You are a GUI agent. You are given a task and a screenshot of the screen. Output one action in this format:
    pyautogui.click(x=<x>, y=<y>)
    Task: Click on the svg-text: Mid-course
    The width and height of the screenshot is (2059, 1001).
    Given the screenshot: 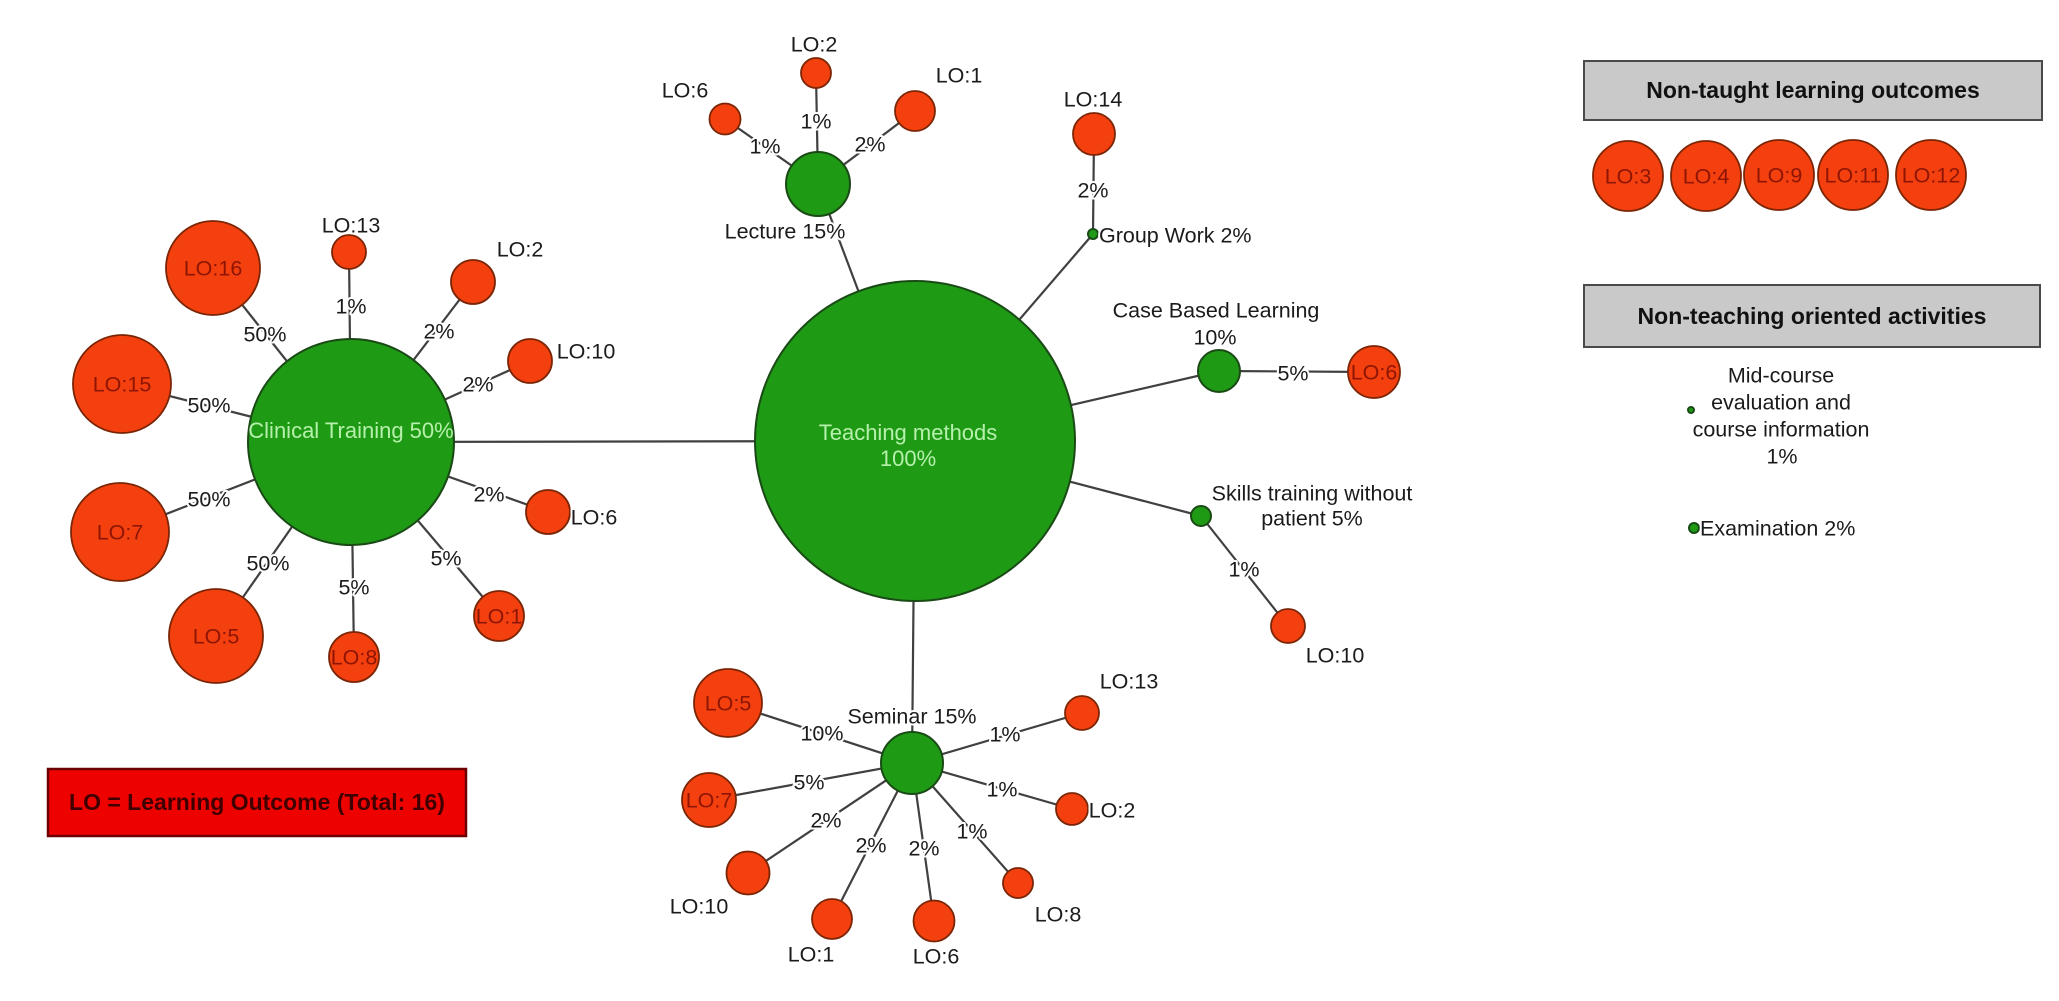 What is the action you would take?
    pyautogui.click(x=1781, y=376)
    